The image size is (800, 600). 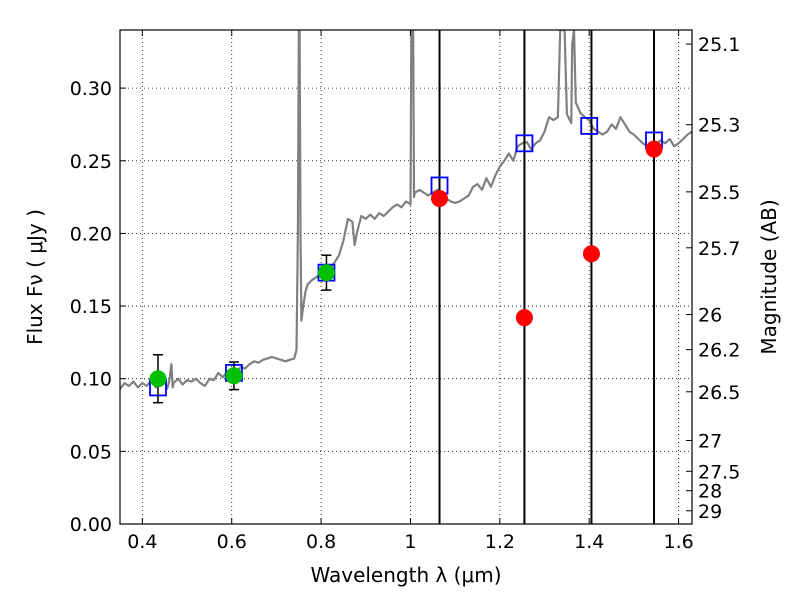 I want to click on y-tick-label: 0.20, so click(x=91, y=234).